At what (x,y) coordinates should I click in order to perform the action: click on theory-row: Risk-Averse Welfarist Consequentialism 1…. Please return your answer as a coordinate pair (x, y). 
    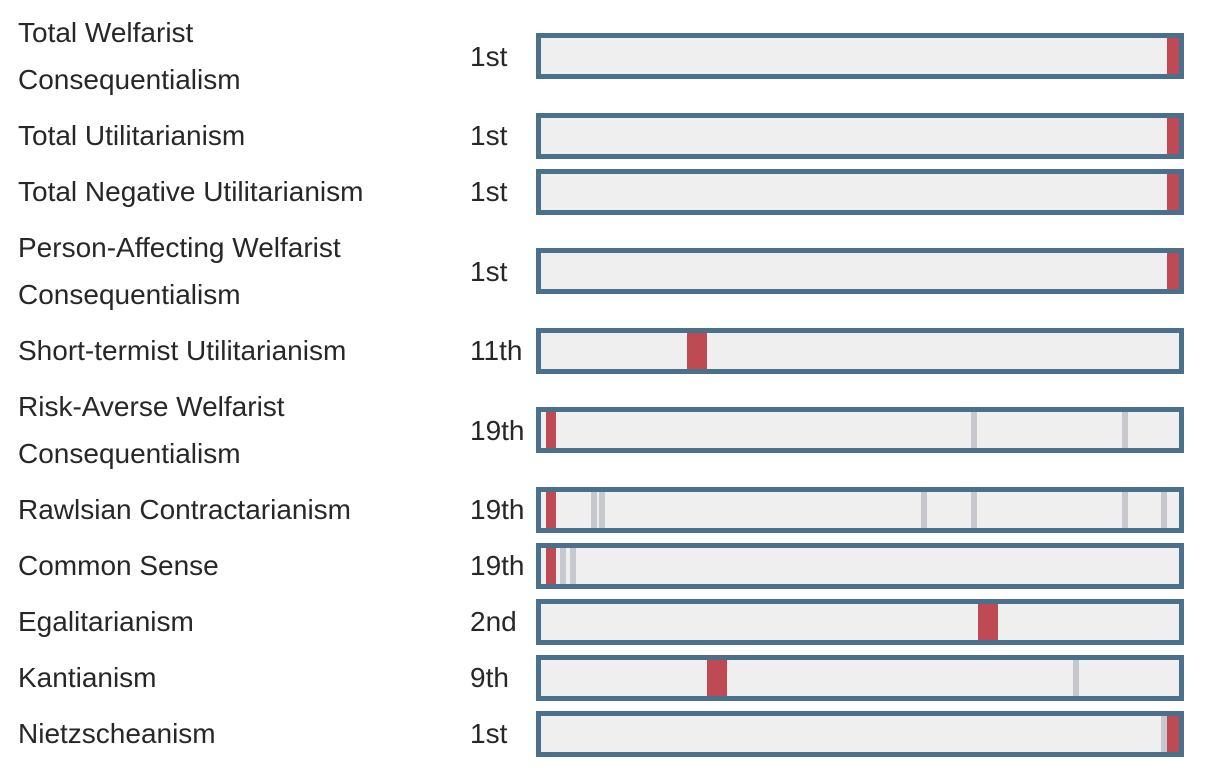
    Looking at the image, I should click on (613, 430).